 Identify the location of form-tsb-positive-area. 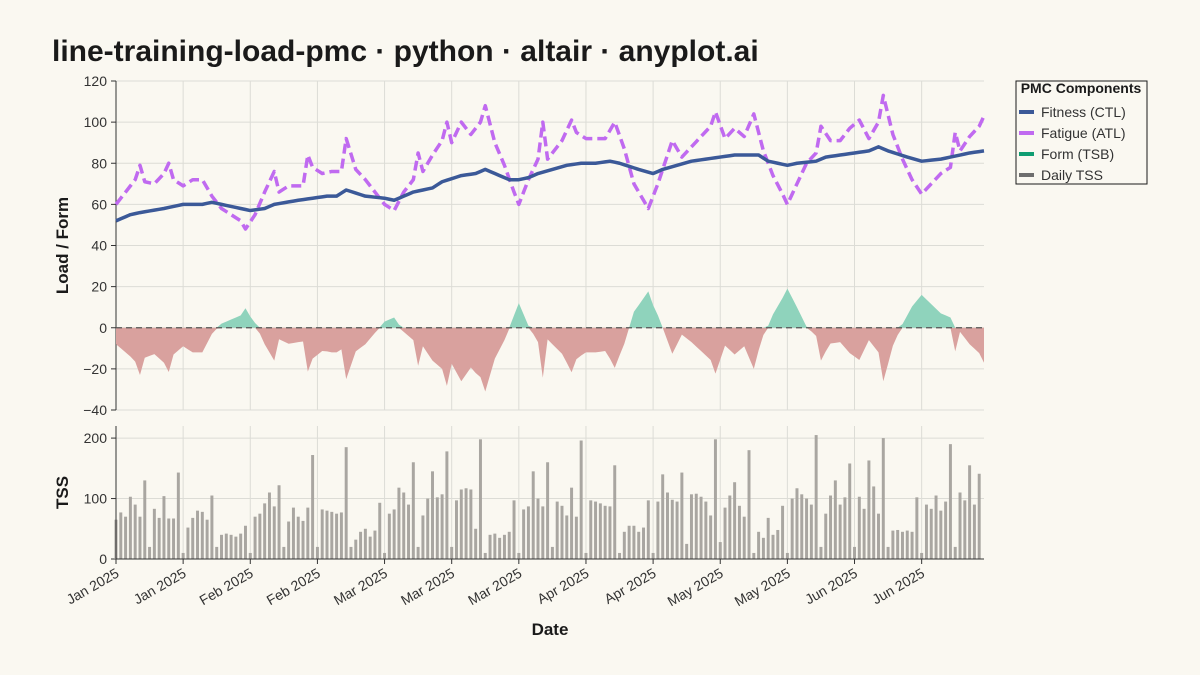
(550, 308).